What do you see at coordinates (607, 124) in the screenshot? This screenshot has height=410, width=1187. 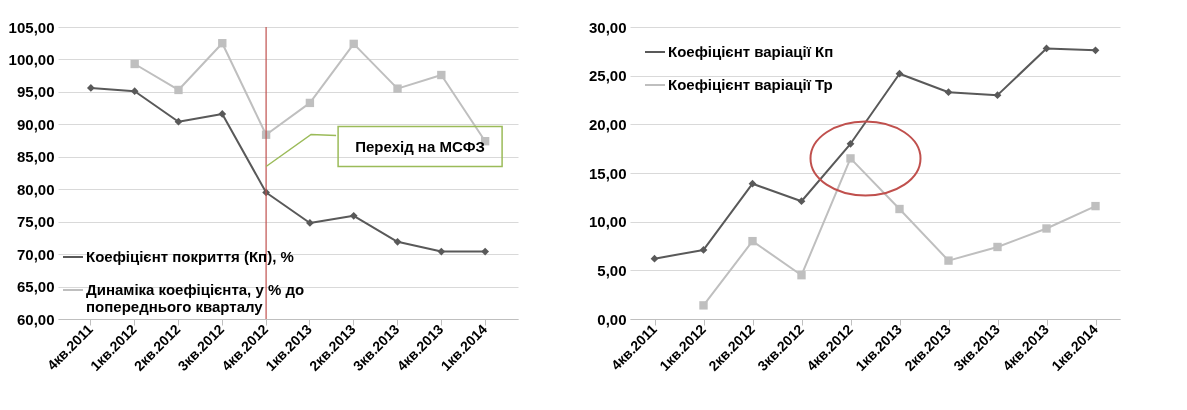 I see `y-tick-label: 20,00` at bounding box center [607, 124].